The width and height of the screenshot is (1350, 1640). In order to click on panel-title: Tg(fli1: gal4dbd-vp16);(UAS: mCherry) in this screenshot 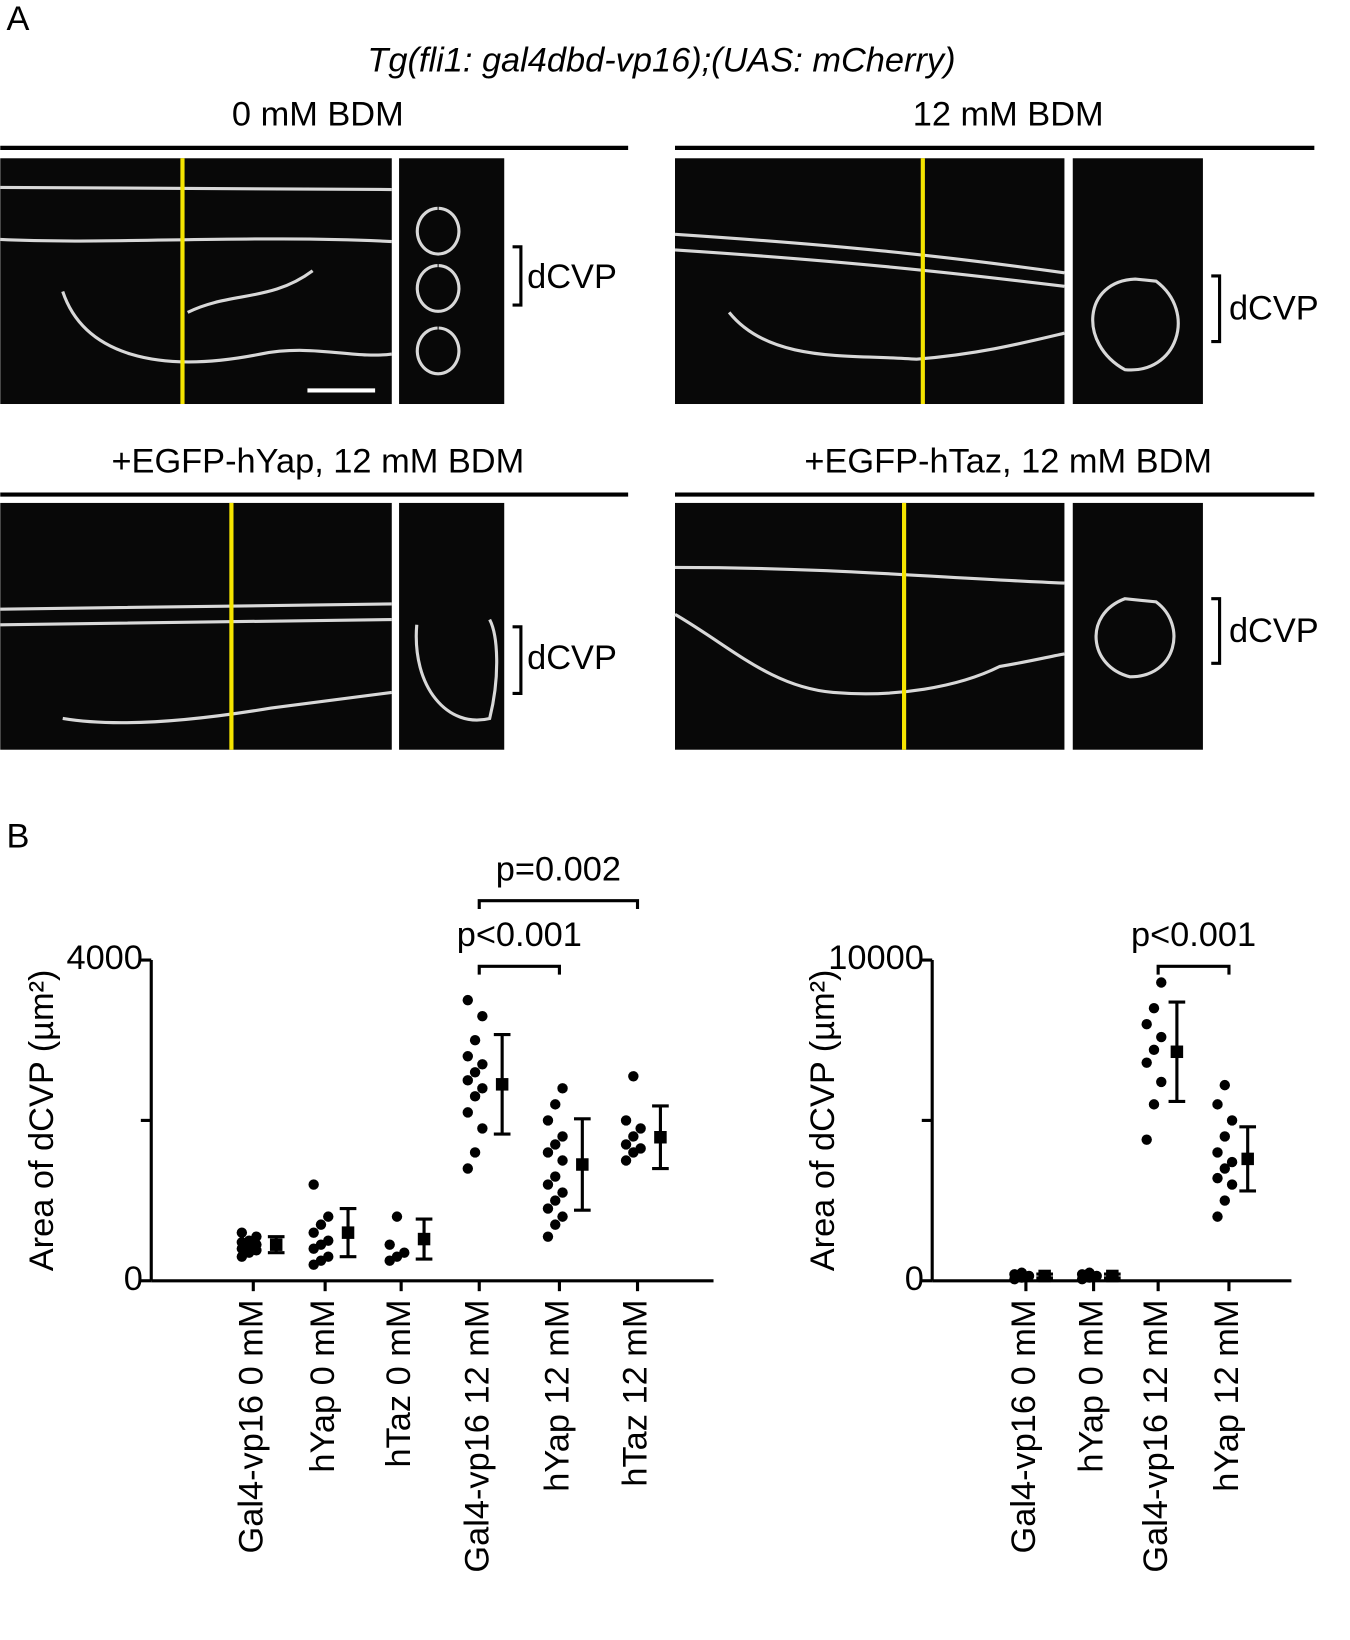, I will do `click(661, 61)`.